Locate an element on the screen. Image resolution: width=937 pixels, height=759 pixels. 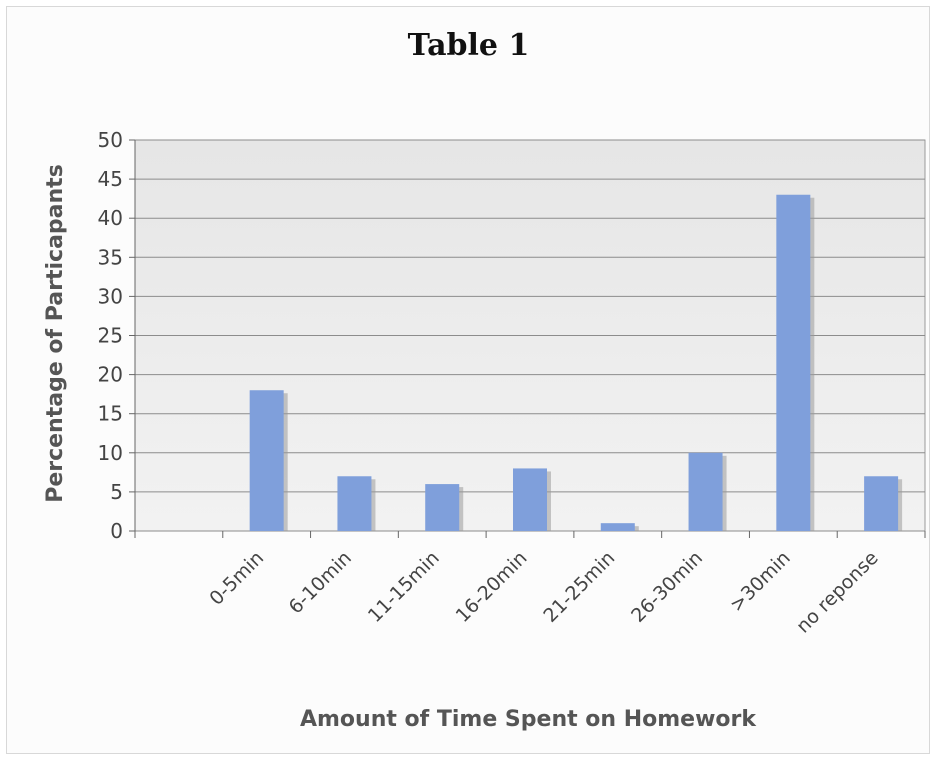
x-category-label: 21-25min is located at coordinates (579, 587).